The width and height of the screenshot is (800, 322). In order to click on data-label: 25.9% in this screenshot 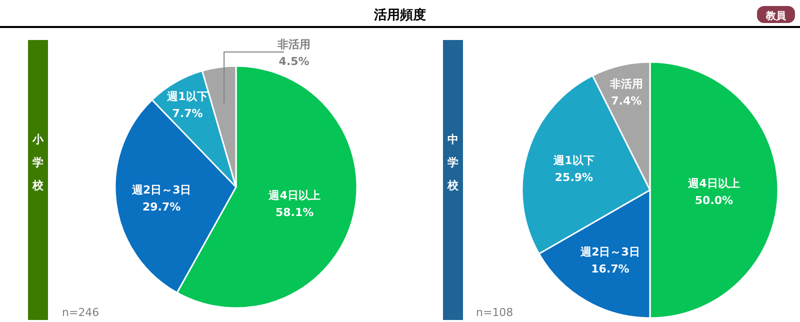, I will do `click(574, 177)`.